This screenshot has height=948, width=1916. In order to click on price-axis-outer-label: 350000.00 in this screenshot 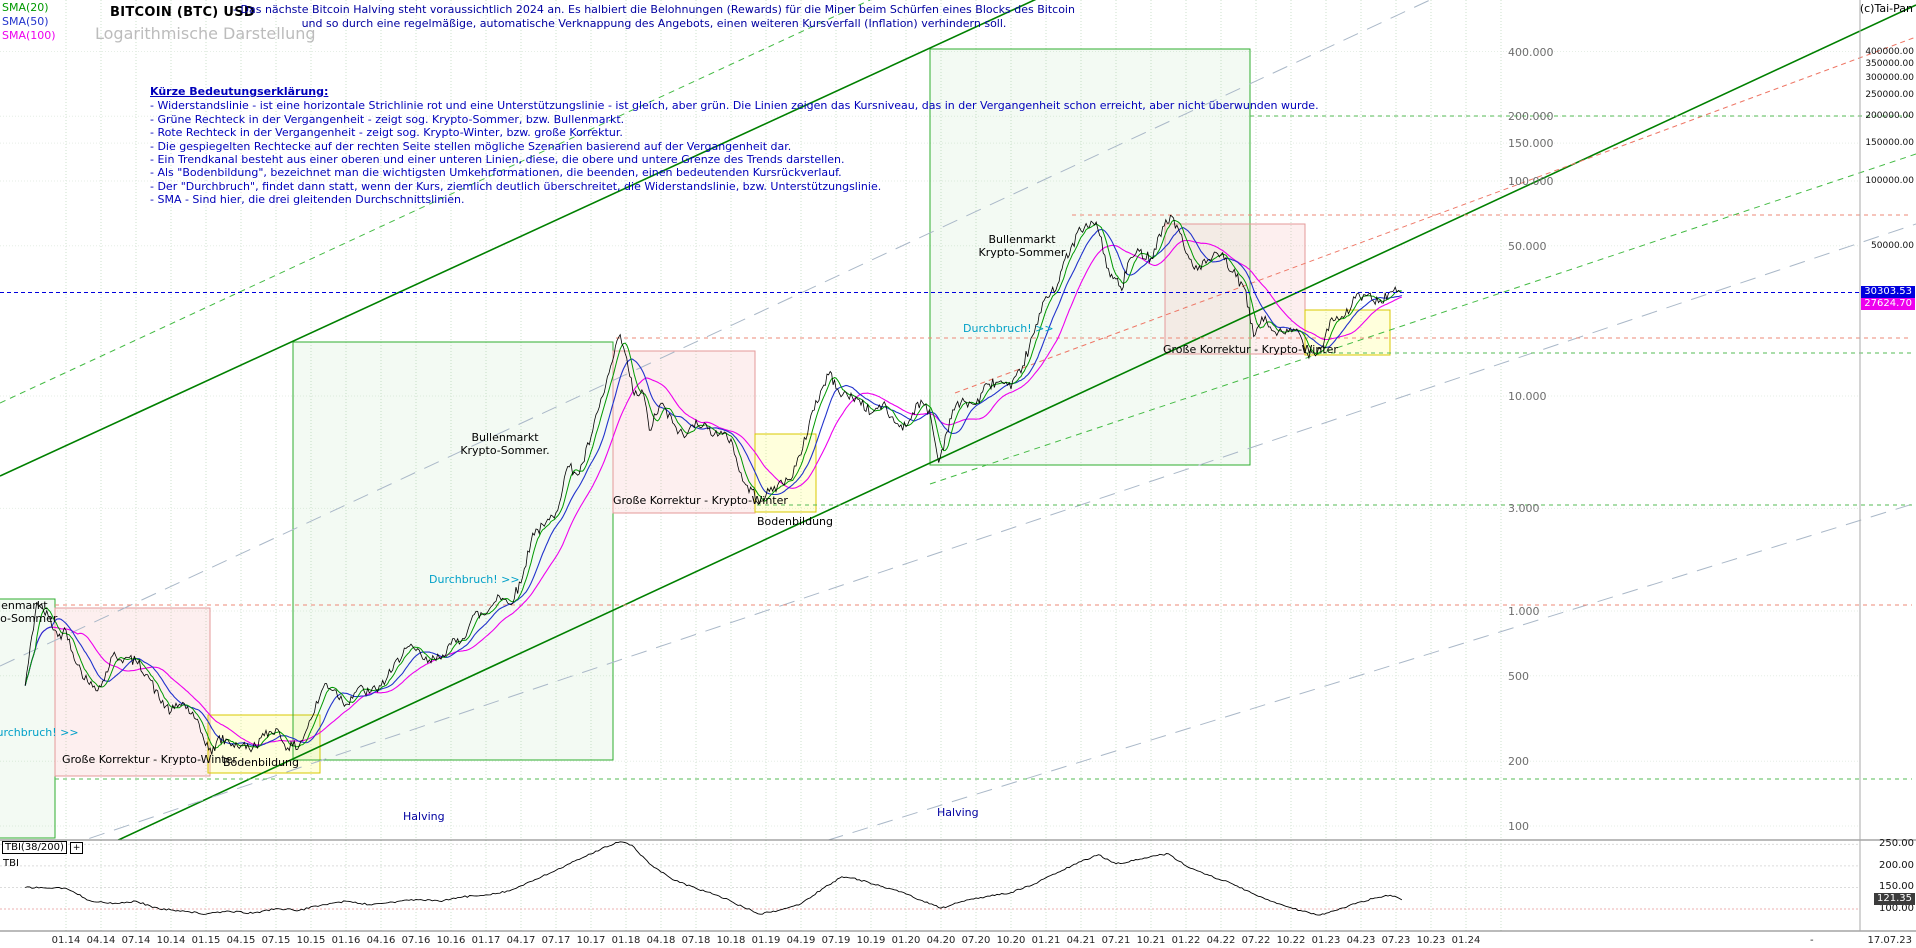, I will do `click(1889, 64)`.